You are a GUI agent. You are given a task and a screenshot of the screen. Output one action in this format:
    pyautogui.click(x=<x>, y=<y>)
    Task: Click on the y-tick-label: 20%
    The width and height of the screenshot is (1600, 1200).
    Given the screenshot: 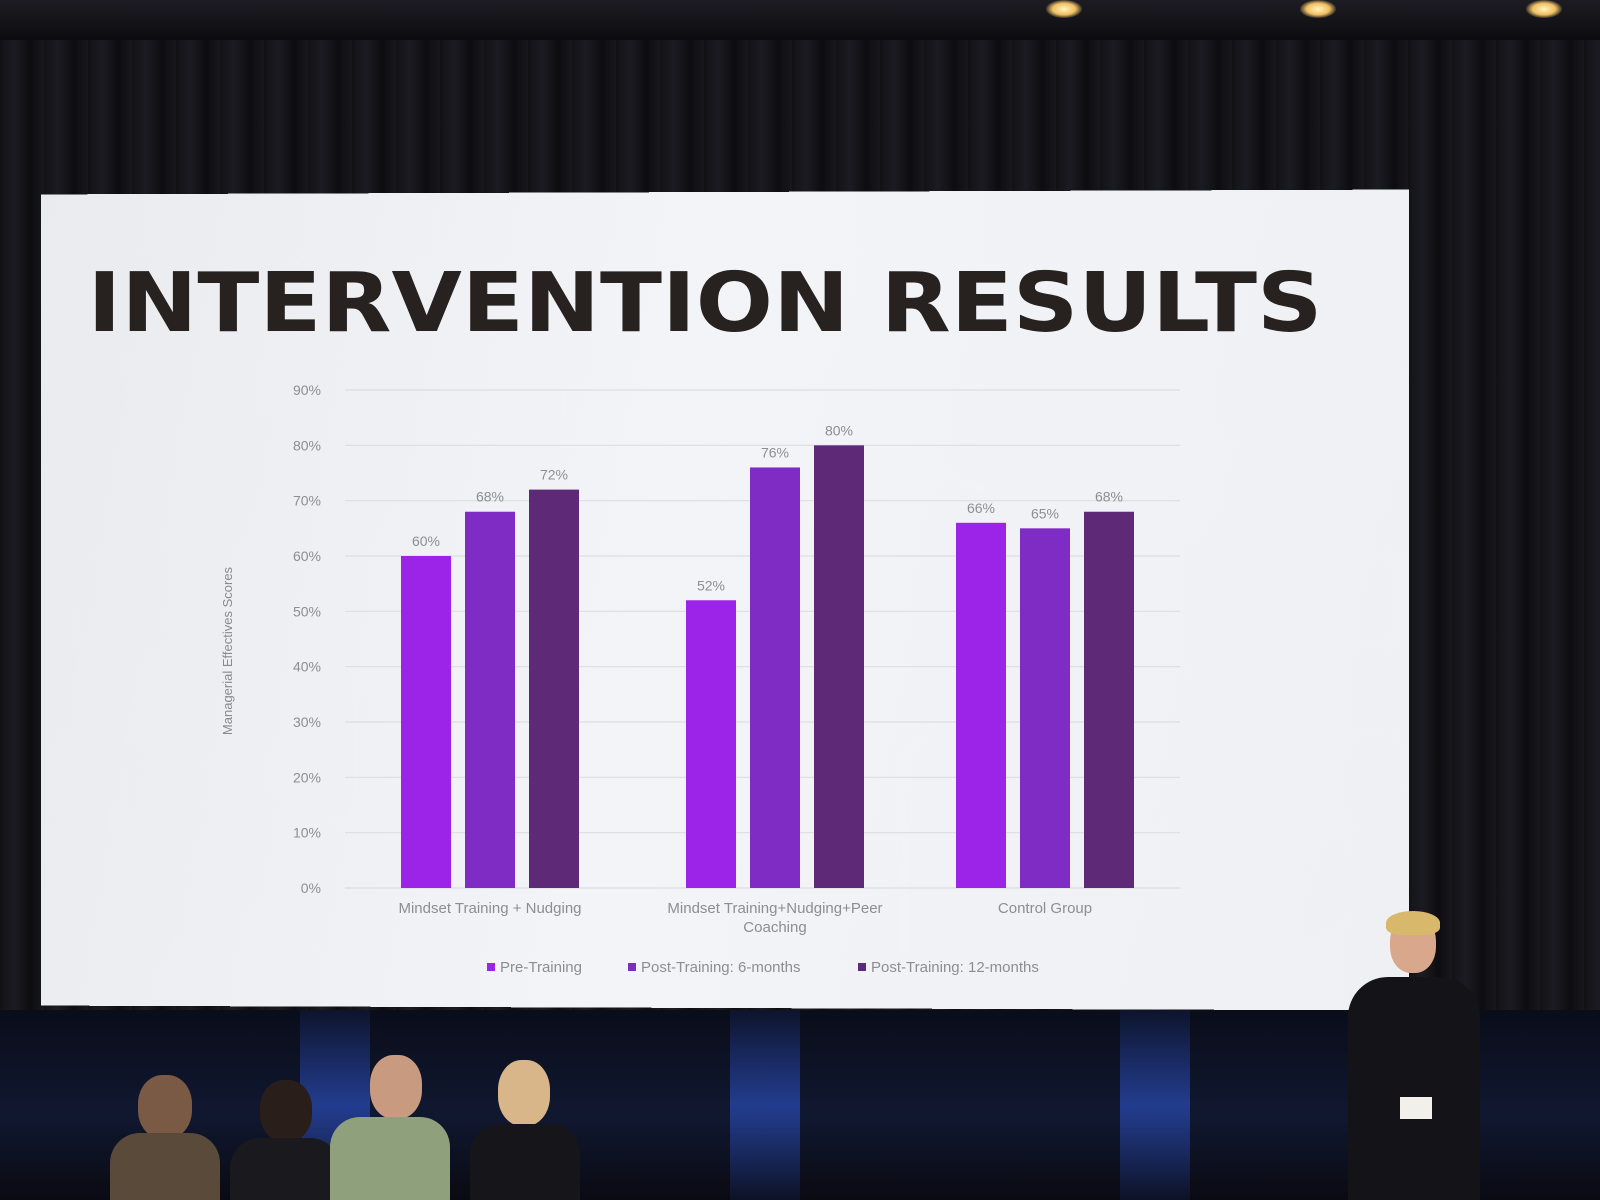 What is the action you would take?
    pyautogui.click(x=307, y=777)
    